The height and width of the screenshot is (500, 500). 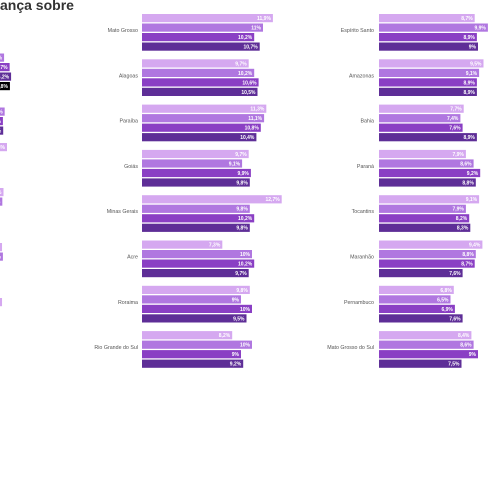 I want to click on value-label: 10,6%, so click(x=249, y=83).